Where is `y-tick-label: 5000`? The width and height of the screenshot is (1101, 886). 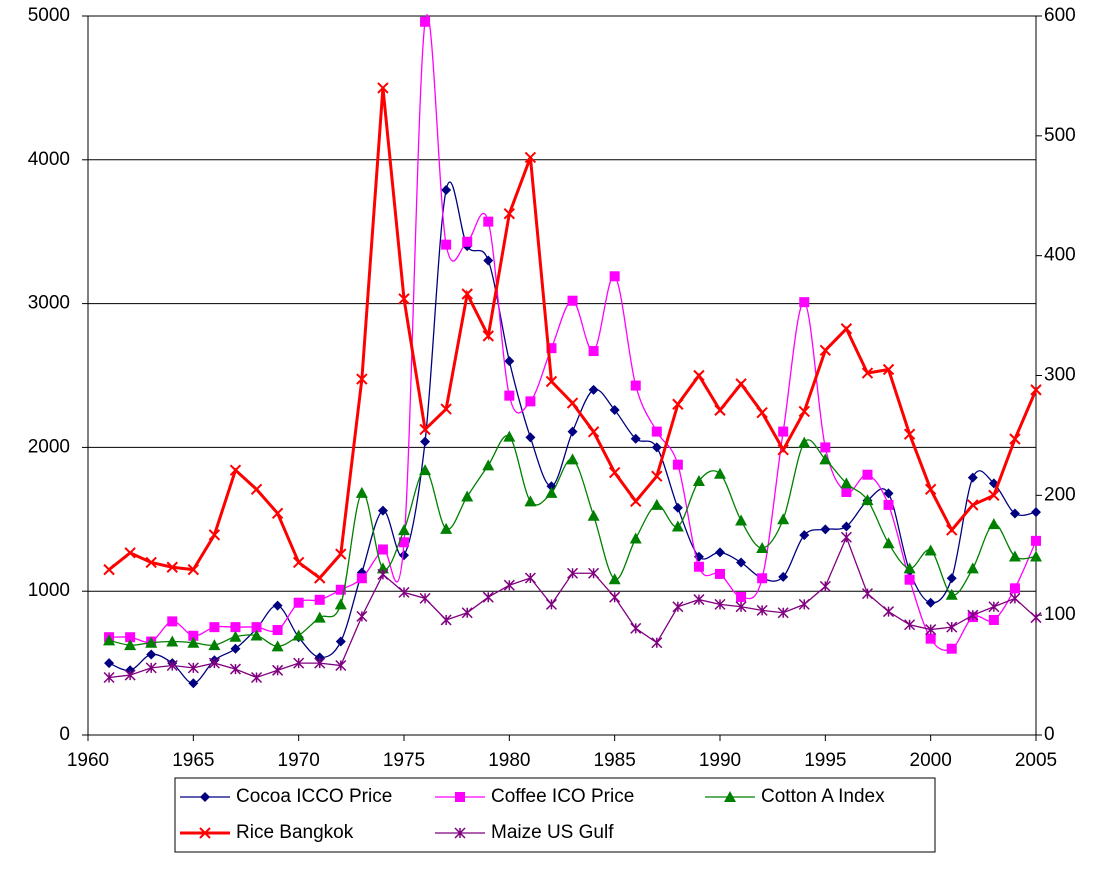 y-tick-label: 5000 is located at coordinates (49, 15).